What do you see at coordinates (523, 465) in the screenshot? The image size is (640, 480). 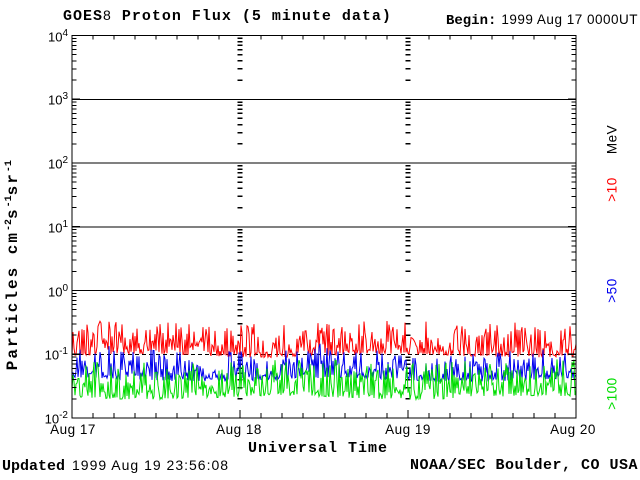 I see `credit-text: NOAA/SEC Boulder, CO USA` at bounding box center [523, 465].